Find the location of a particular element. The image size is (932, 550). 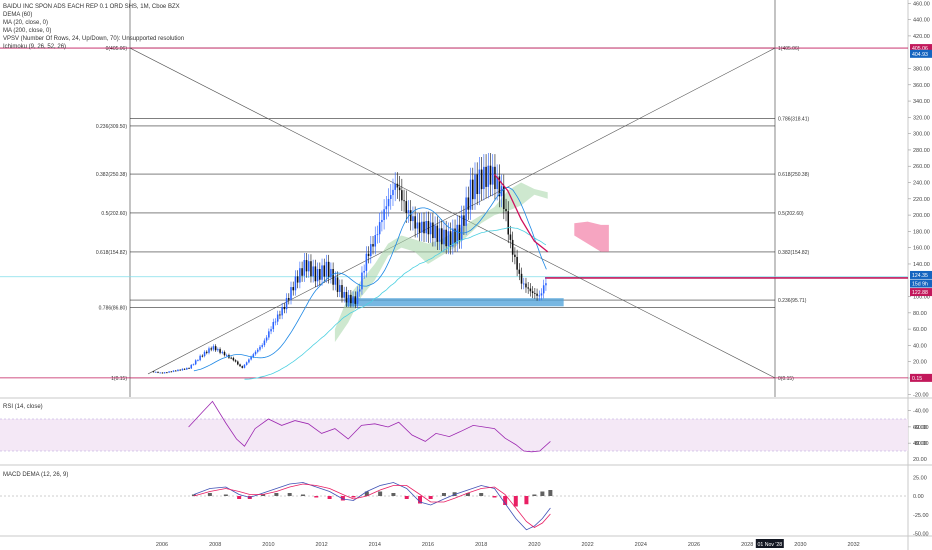

cursor-date-badge is located at coordinates (769, 543).